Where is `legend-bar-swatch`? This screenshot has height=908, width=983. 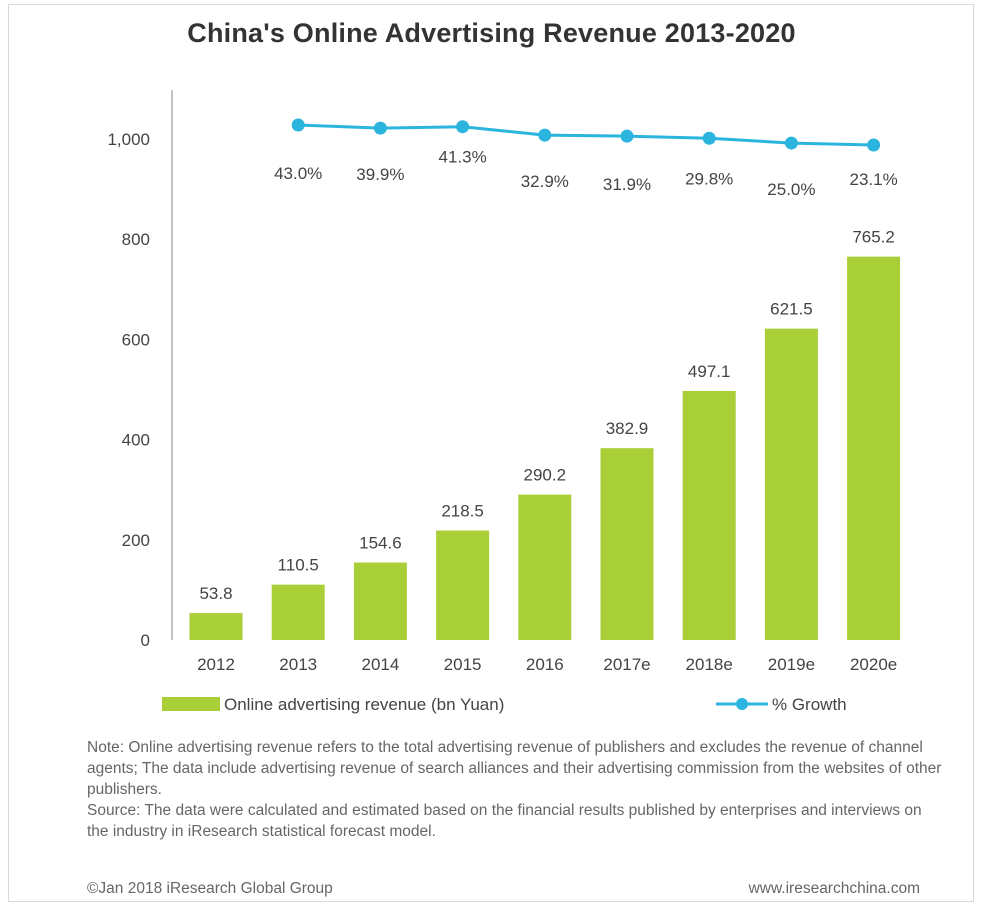 legend-bar-swatch is located at coordinates (191, 704).